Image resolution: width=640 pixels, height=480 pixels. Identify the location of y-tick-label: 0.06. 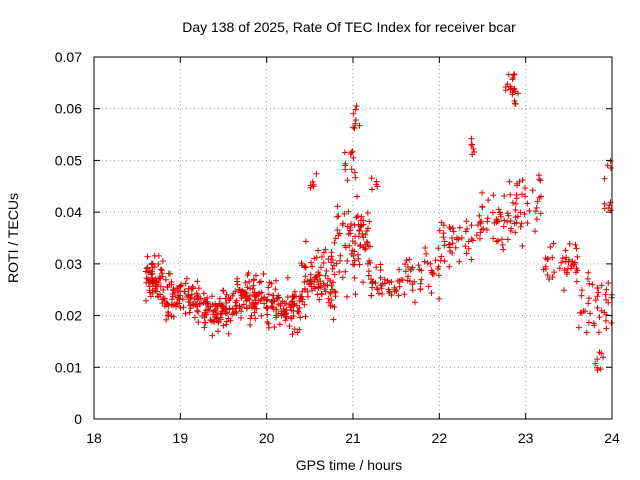
(68, 109).